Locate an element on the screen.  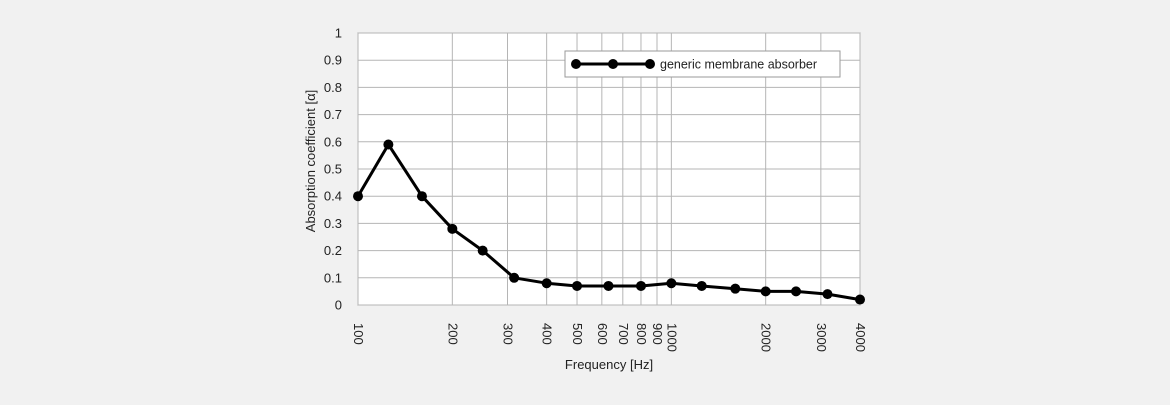
x-tick-label: 400 is located at coordinates (547, 334).